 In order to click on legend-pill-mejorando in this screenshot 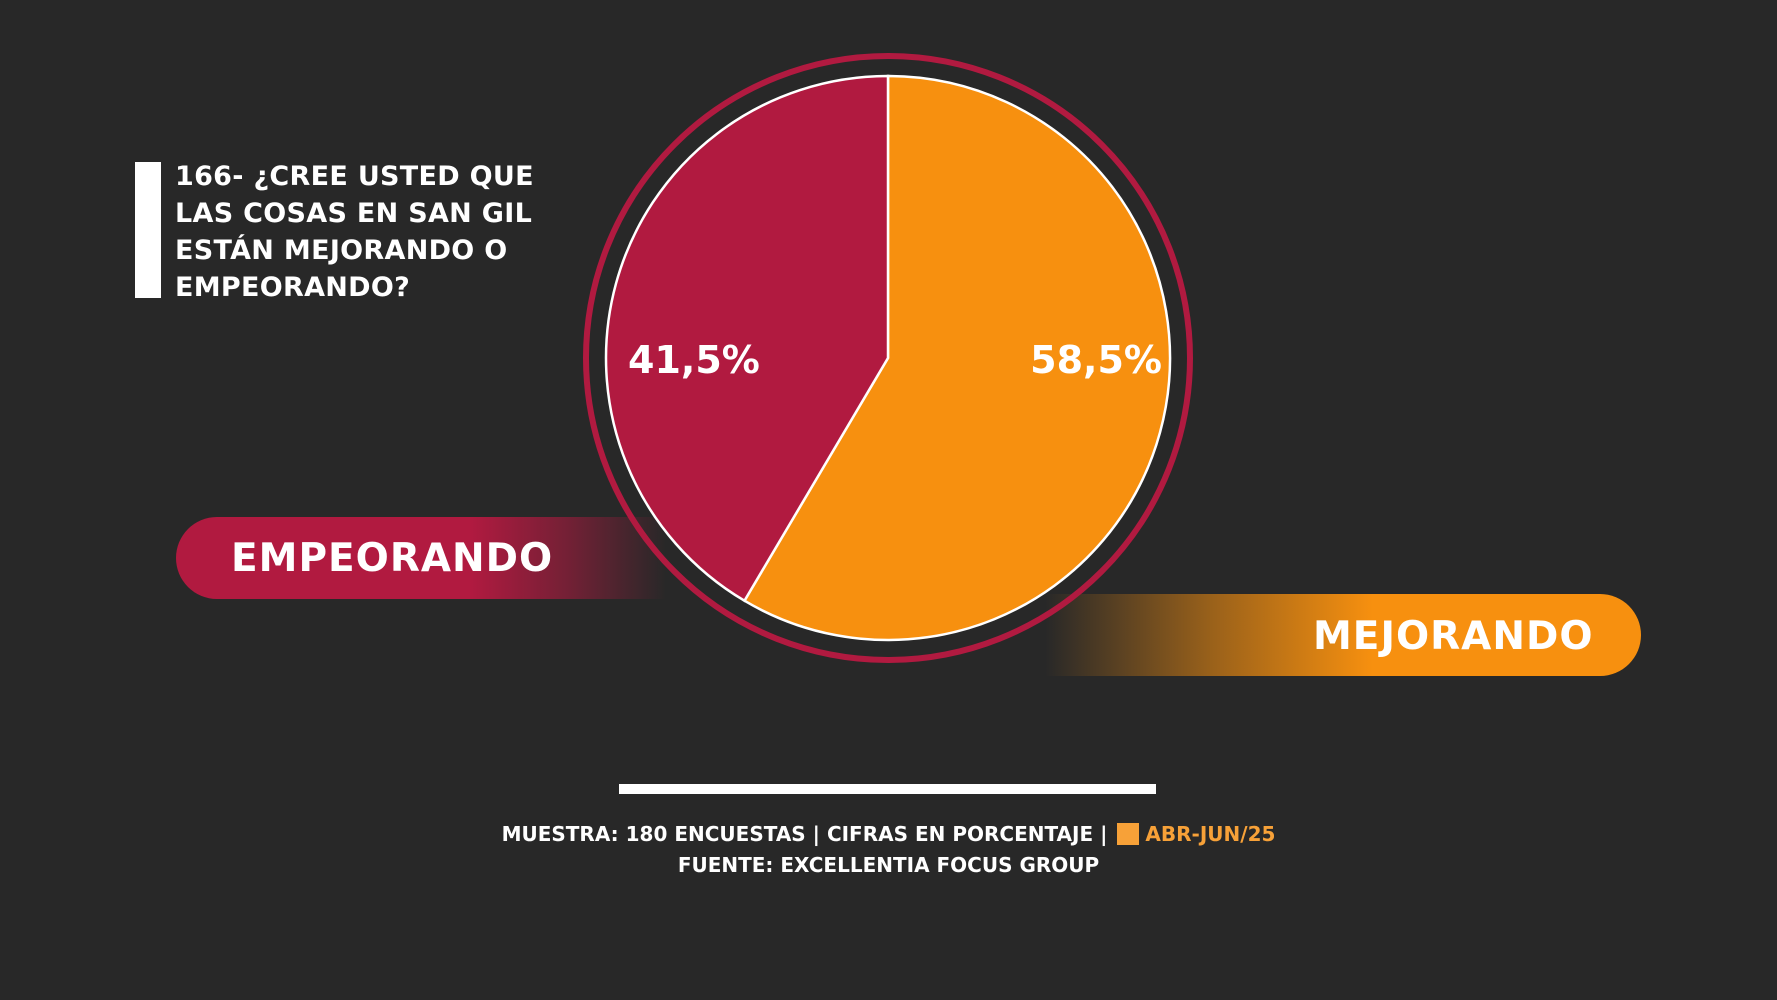, I will do `click(1343, 635)`.